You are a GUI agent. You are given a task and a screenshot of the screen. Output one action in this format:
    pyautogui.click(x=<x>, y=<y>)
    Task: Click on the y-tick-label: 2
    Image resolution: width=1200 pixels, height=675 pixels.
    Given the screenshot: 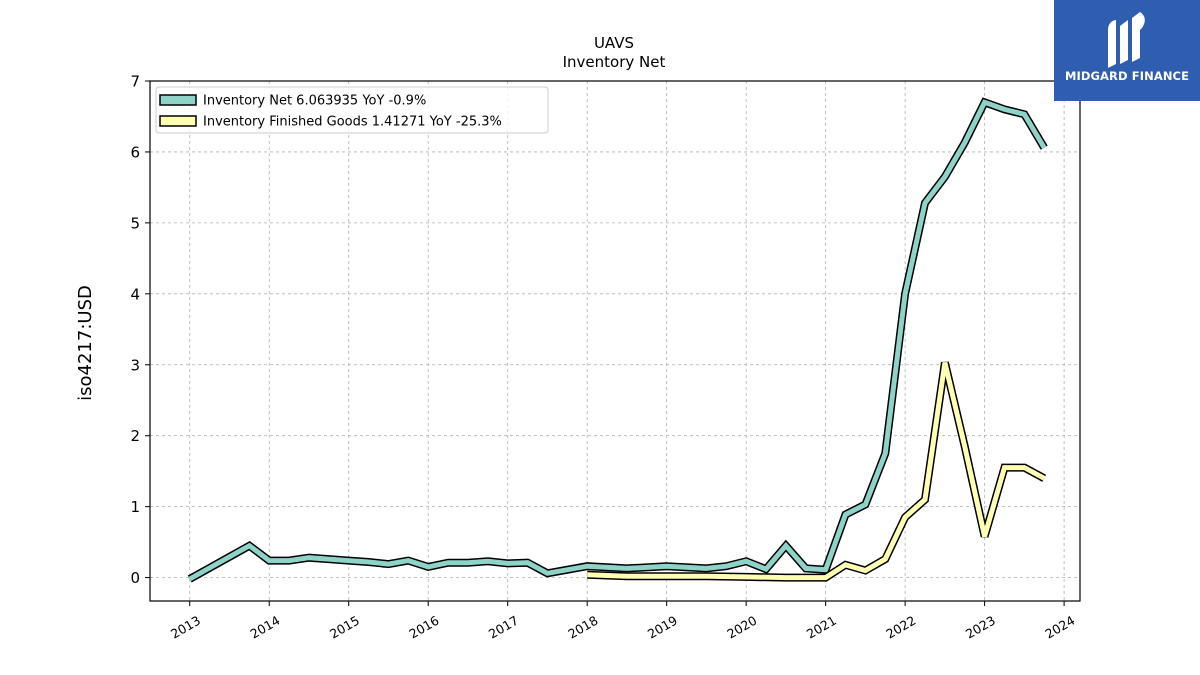 What is the action you would take?
    pyautogui.click(x=135, y=436)
    